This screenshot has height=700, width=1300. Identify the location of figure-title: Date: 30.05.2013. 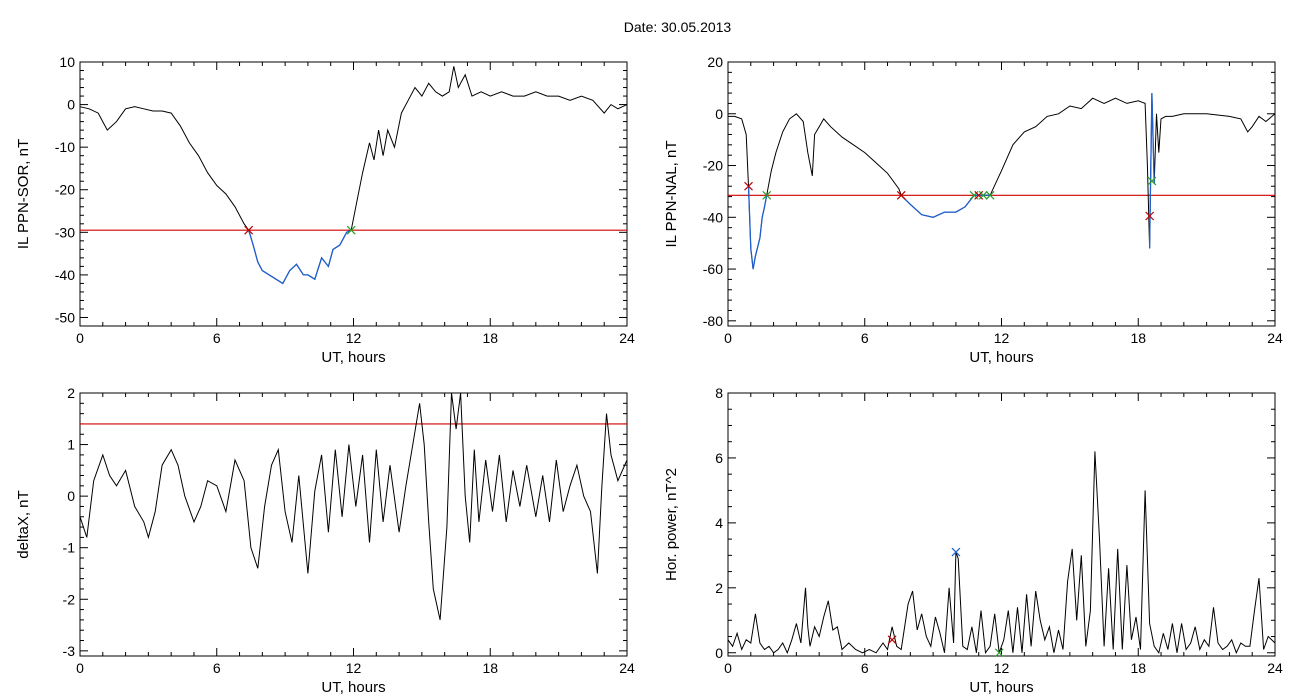
(650, 27).